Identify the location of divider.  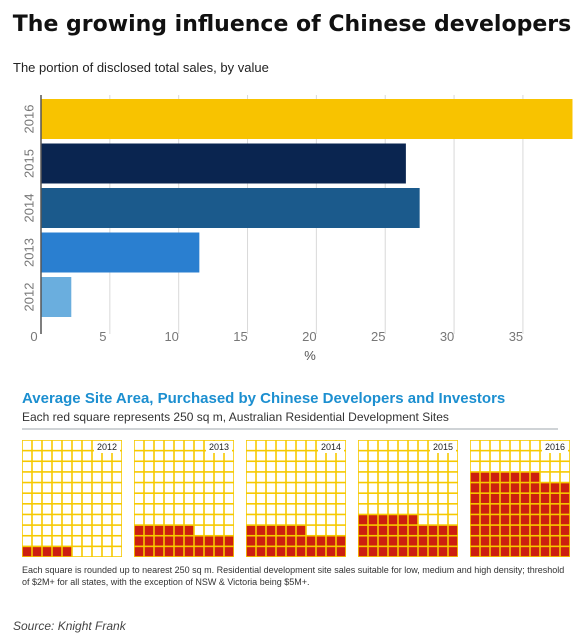
(290, 429).